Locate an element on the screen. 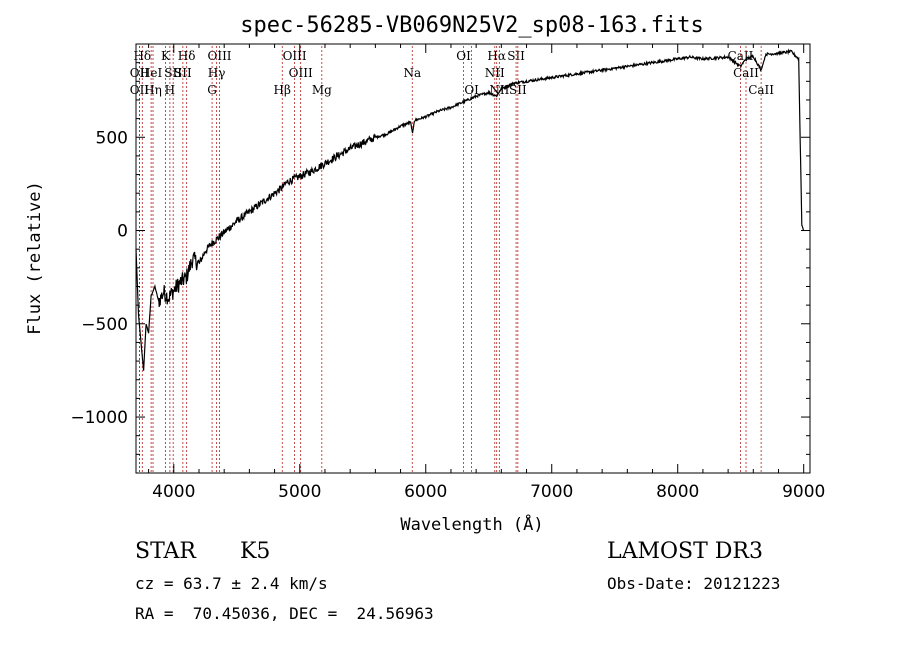 The width and height of the screenshot is (900, 649). x-tick-label: 7000 is located at coordinates (551, 492).